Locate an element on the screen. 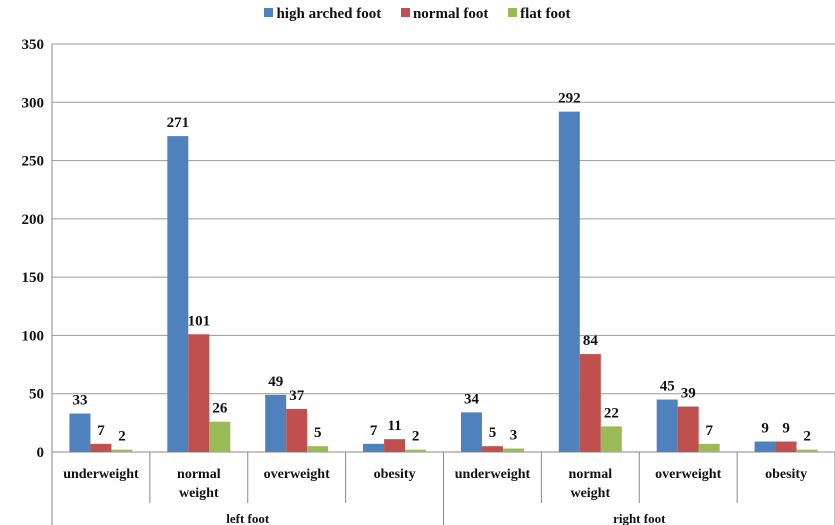 The width and height of the screenshot is (835, 525). y-tick-label: 300 is located at coordinates (33, 103).